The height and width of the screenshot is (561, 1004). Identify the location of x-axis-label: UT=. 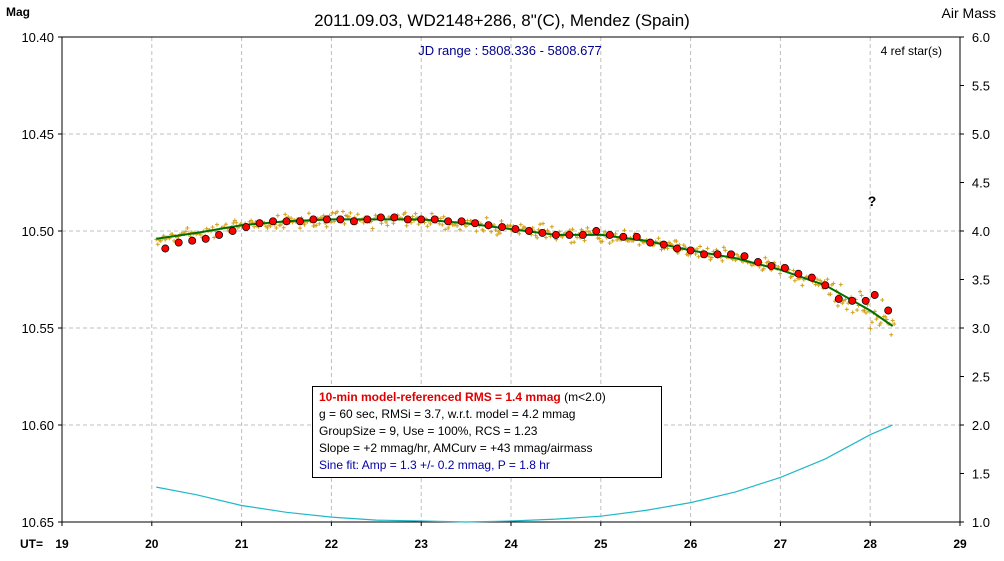
(31, 544).